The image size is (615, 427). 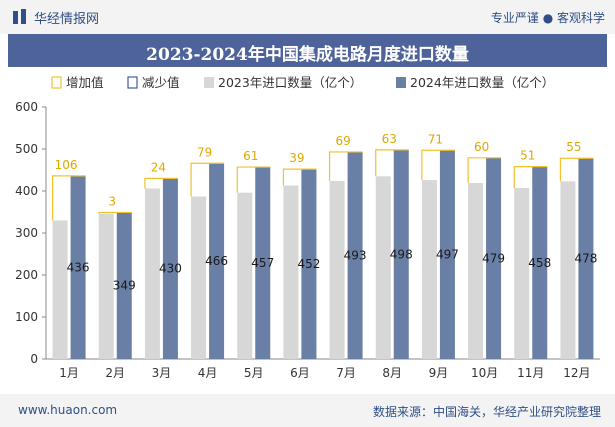 I want to click on value-label-2024-9: 497, so click(x=447, y=255).